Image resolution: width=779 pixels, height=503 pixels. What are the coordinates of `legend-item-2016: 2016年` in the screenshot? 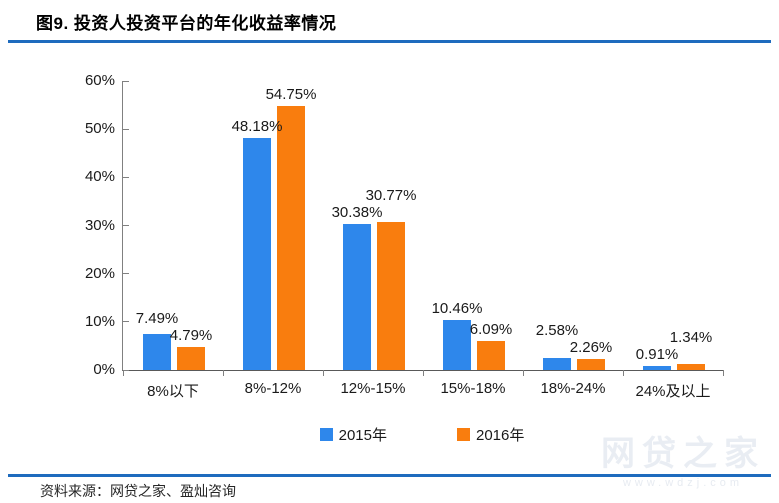 It's located at (490, 434).